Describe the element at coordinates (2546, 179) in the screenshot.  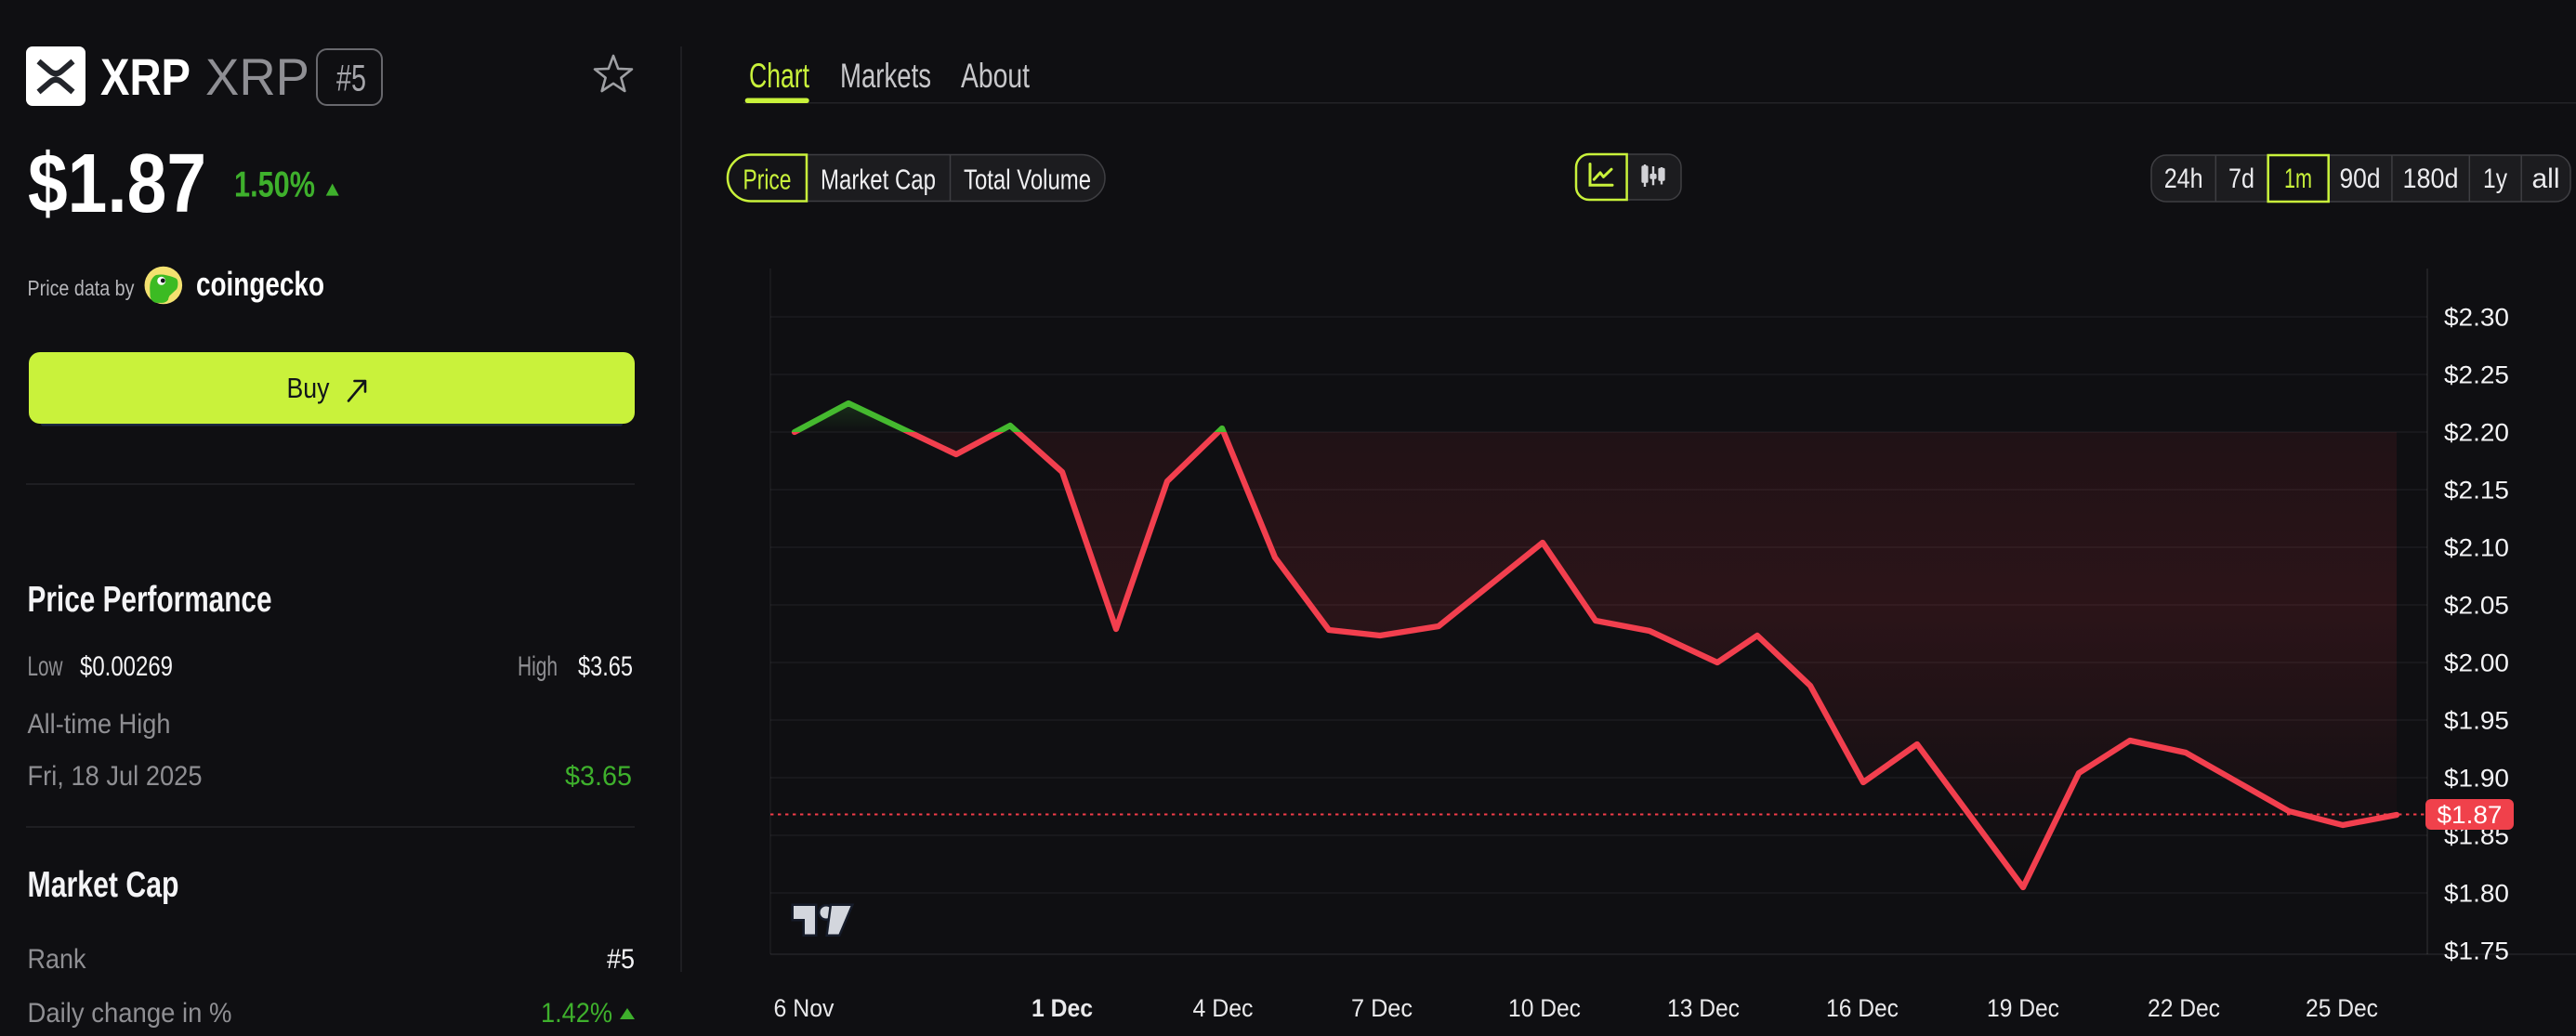
I see `svg-text: all` at that location.